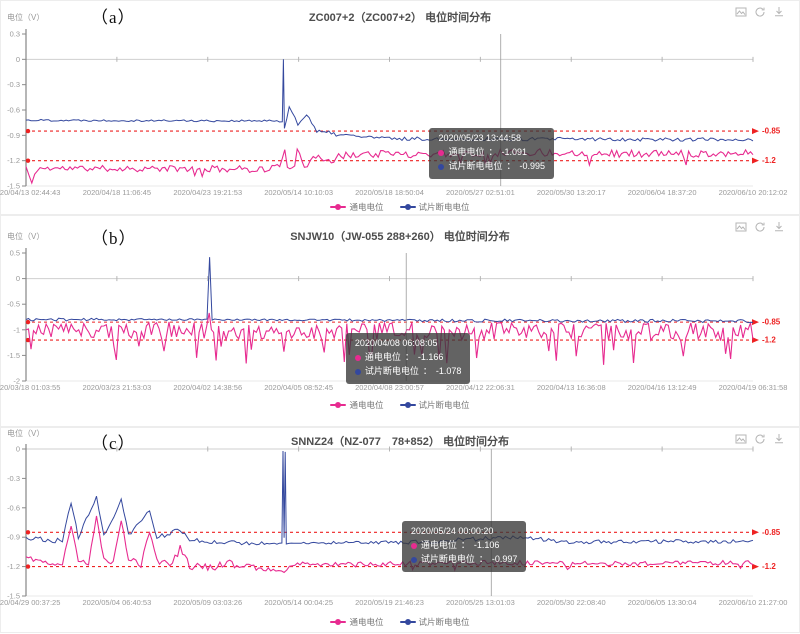 The height and width of the screenshot is (634, 800). What do you see at coordinates (480, 602) in the screenshot?
I see `x-tick-label: 2020/05/25 13:01:03` at bounding box center [480, 602].